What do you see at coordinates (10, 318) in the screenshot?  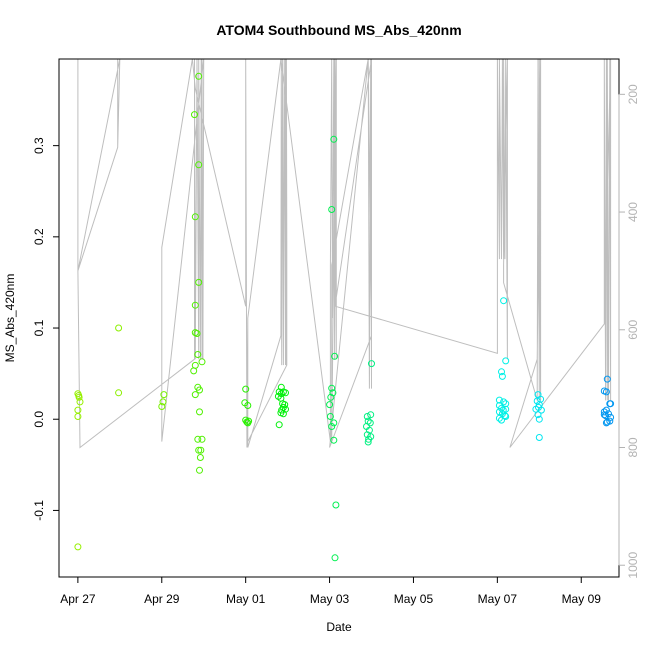 I see `y-axis-label: MS_Abs_420nm` at bounding box center [10, 318].